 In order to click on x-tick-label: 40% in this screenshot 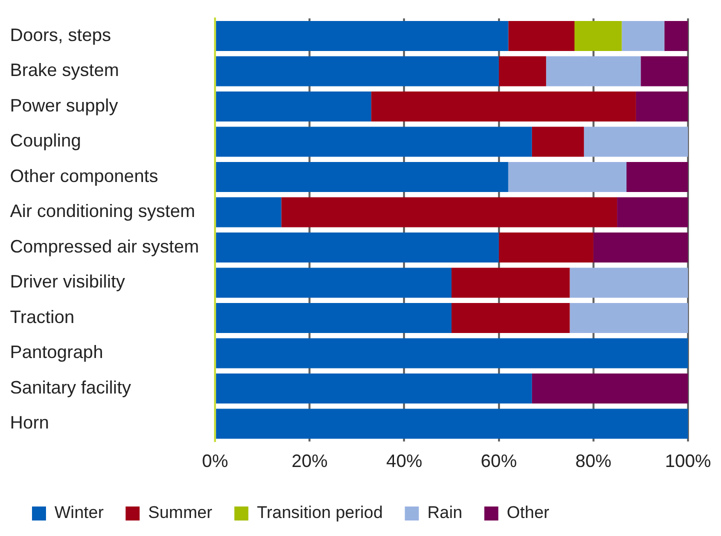, I will do `click(404, 461)`.